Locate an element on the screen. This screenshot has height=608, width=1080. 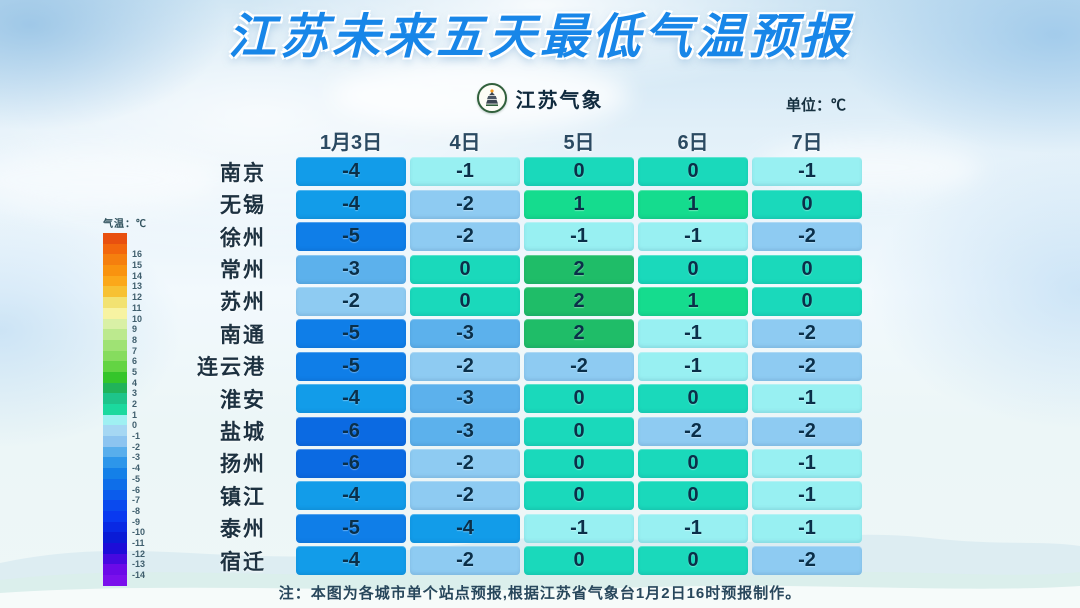
temperature-cell: 2 is located at coordinates (579, 269).